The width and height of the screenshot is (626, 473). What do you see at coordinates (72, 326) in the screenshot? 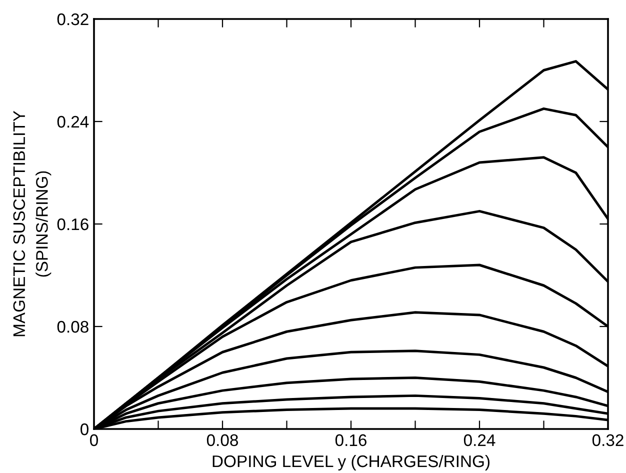
I see `y-tick-label: 0.08` at bounding box center [72, 326].